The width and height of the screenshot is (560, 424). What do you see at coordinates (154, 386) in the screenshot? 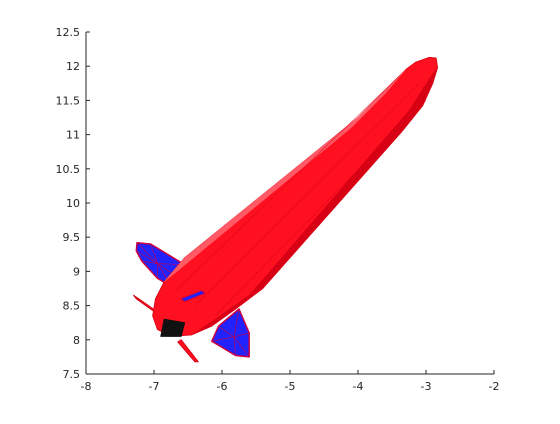
I see `x-tick-label: -7` at bounding box center [154, 386].